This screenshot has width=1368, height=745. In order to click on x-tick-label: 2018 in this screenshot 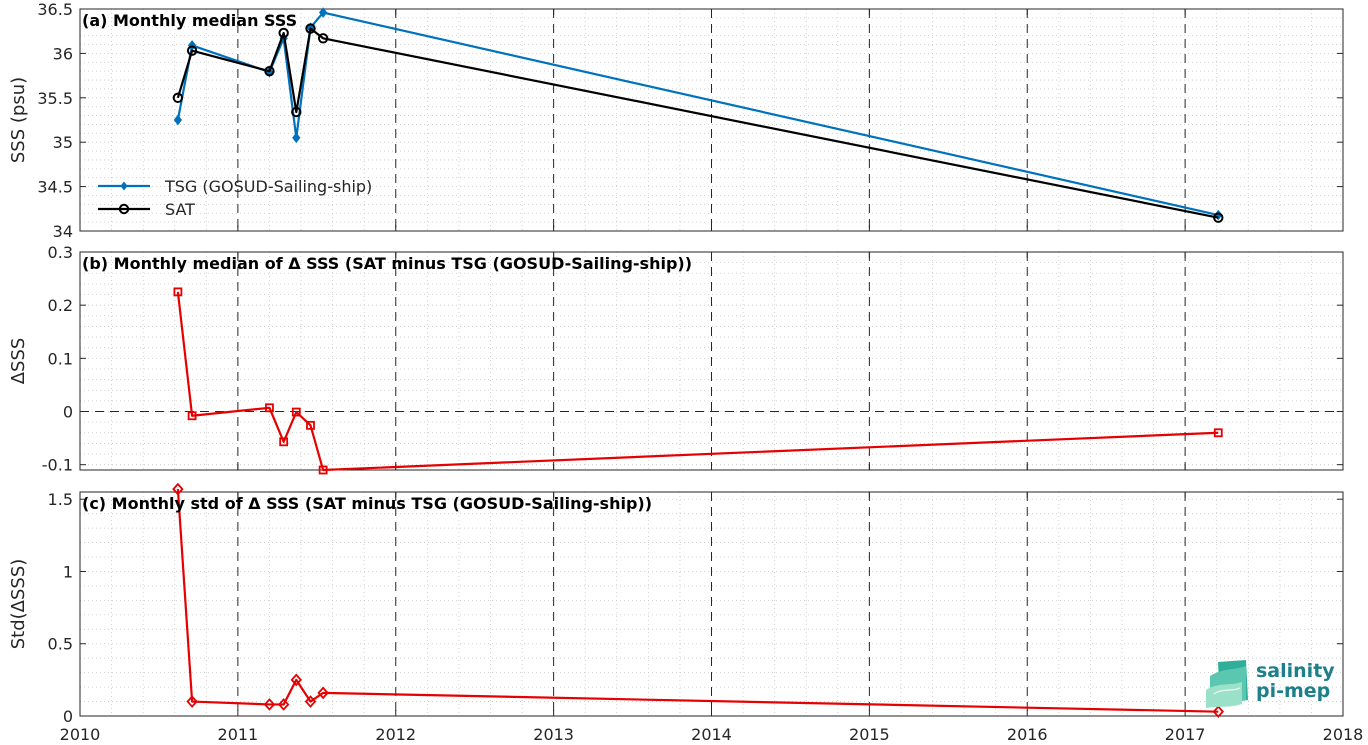, I will do `click(1343, 734)`.